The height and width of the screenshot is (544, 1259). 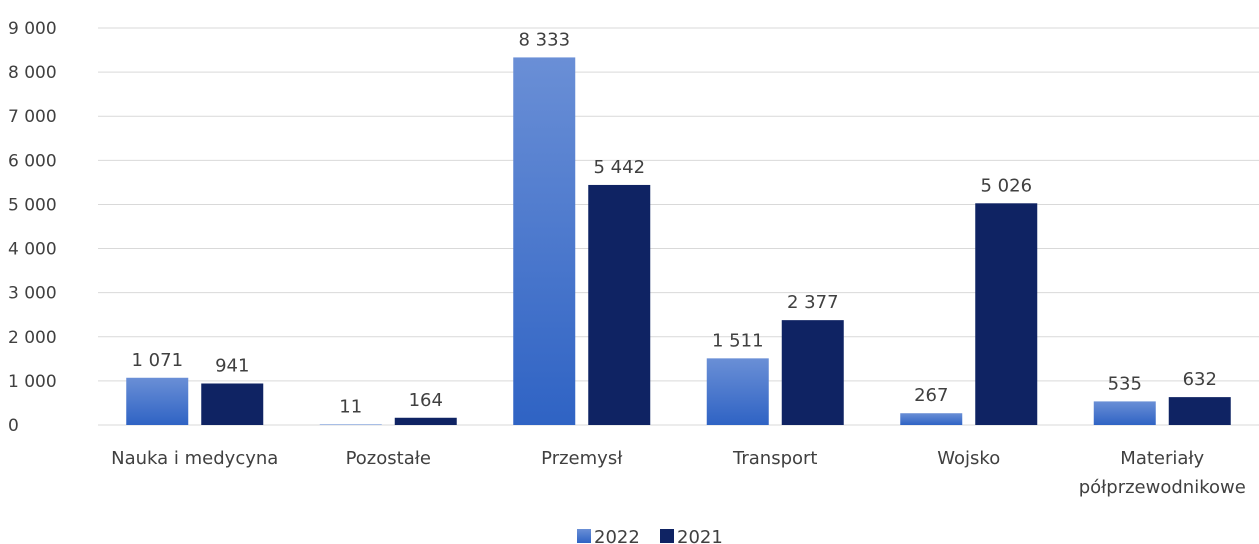 What do you see at coordinates (32, 29) in the screenshot?
I see `y-tick-label: 9 000` at bounding box center [32, 29].